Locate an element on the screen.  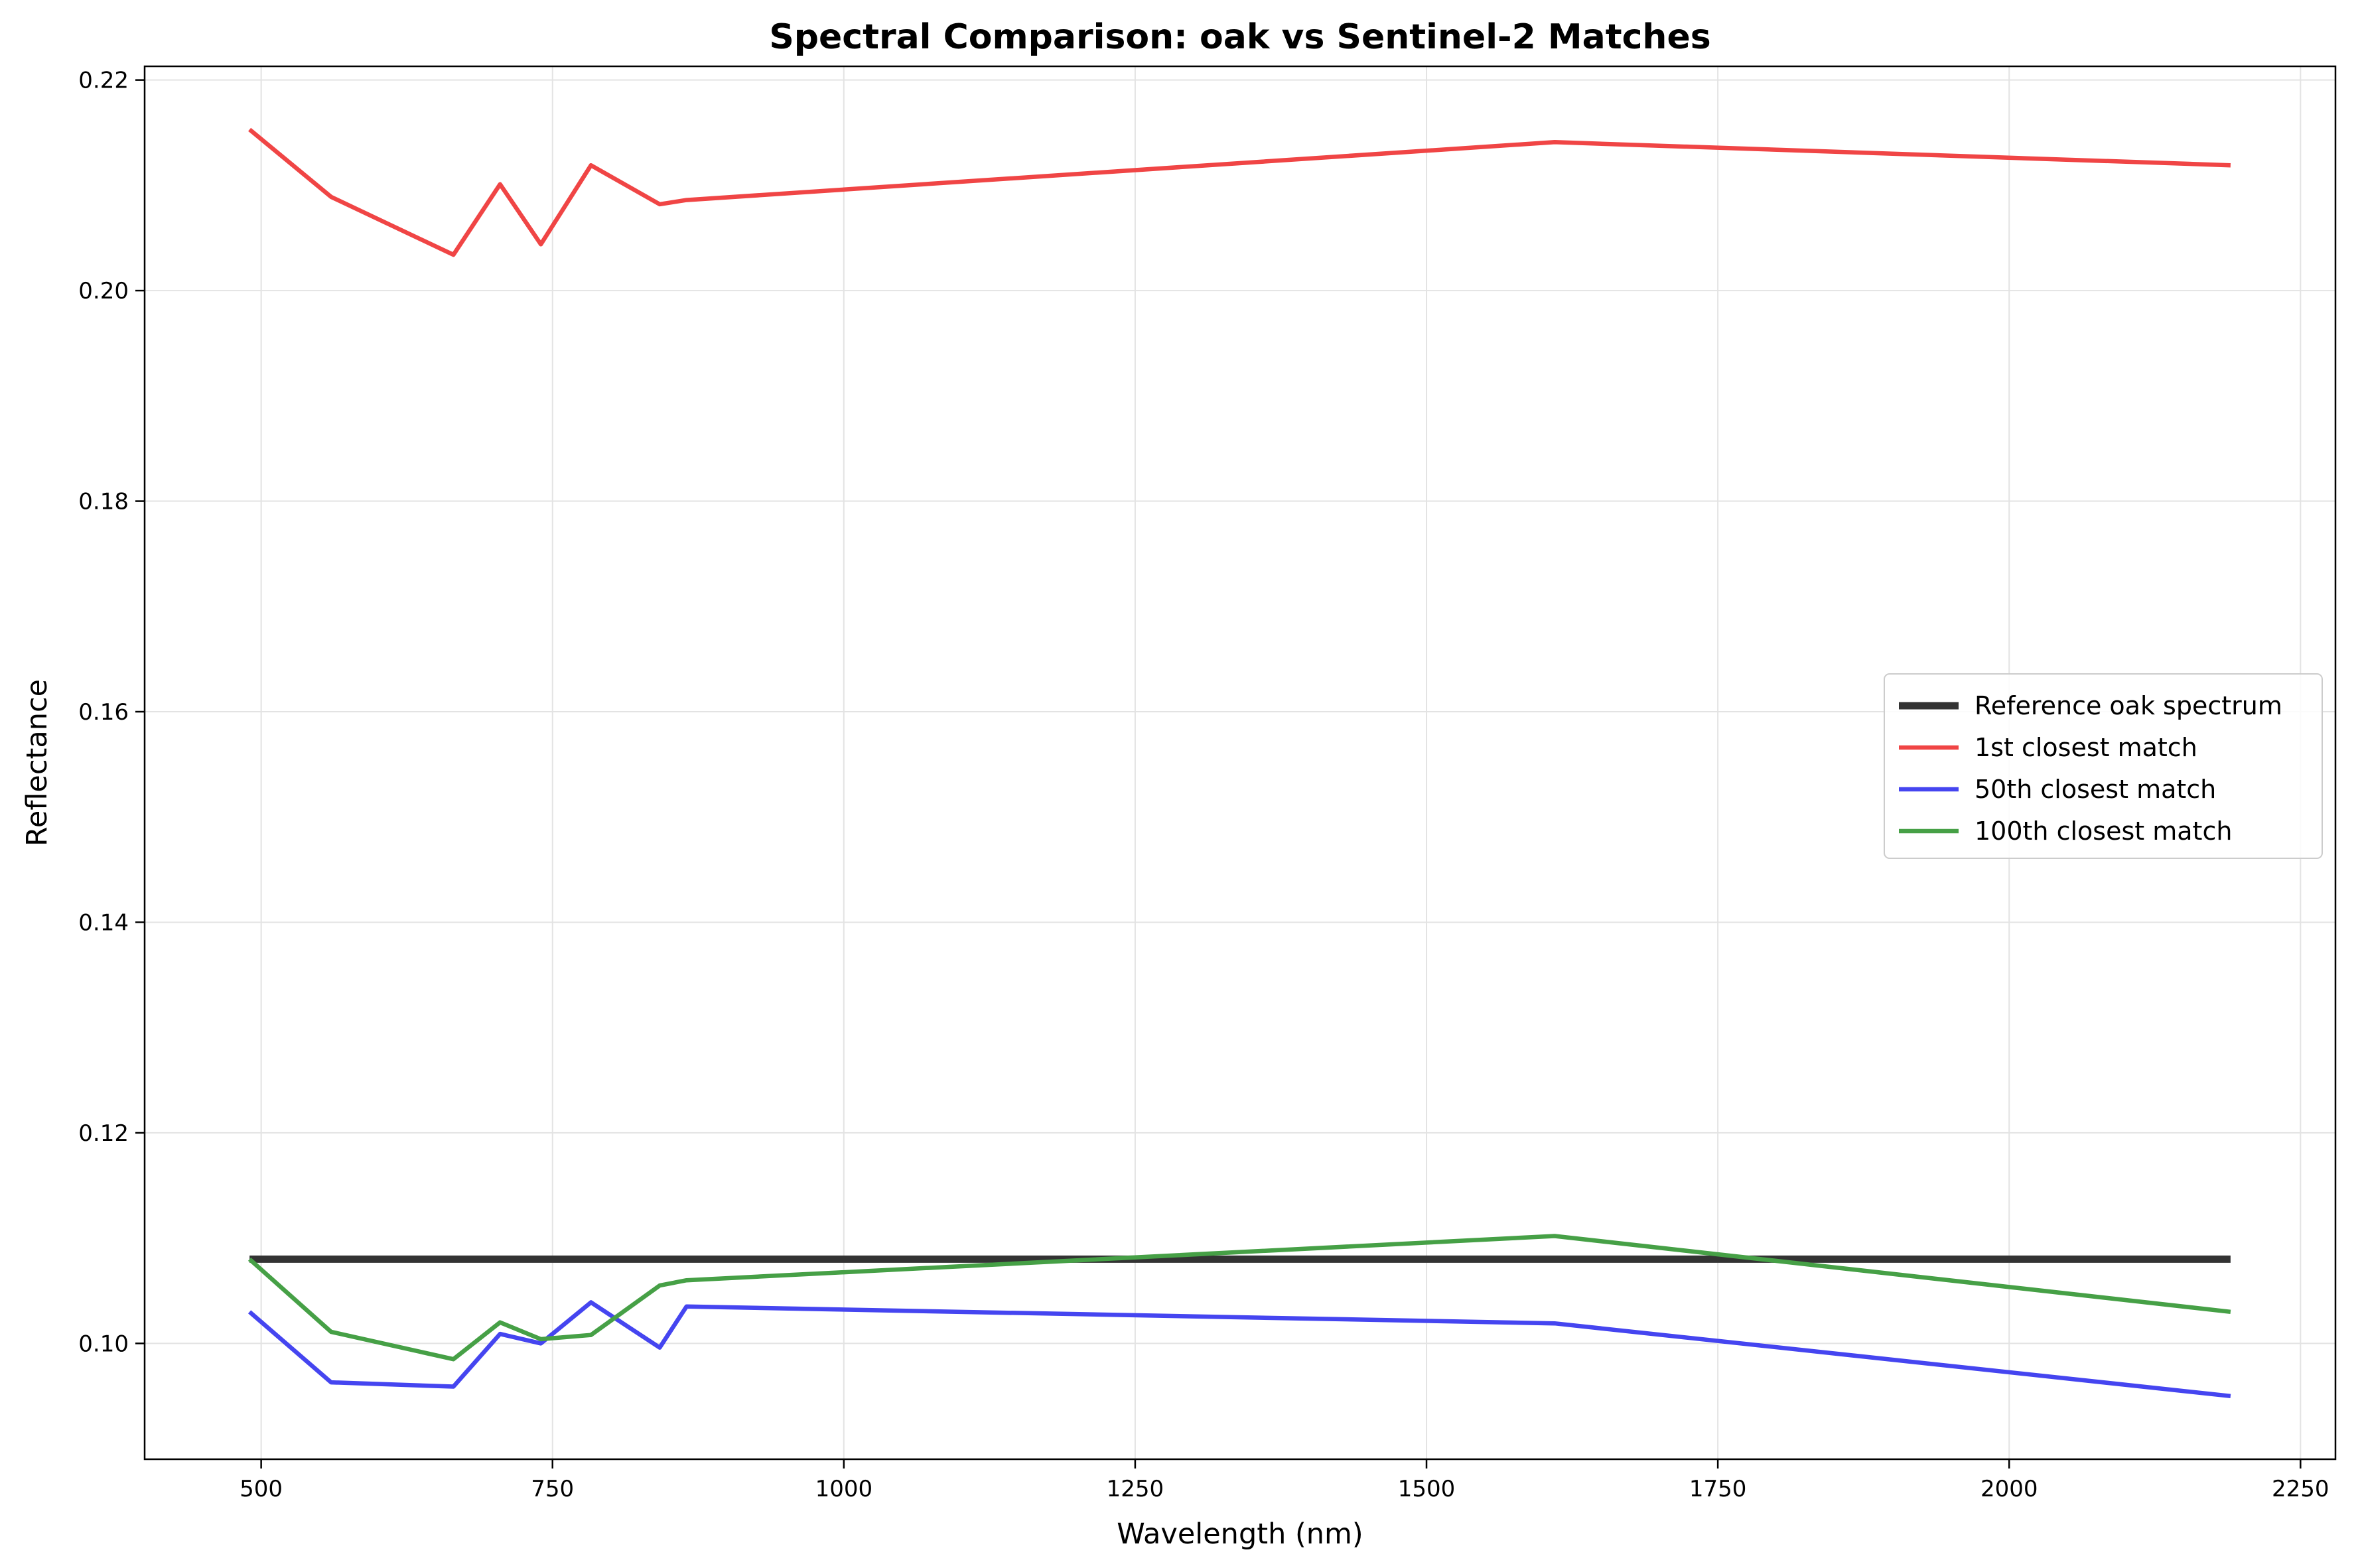
x-tick-label: 1250 is located at coordinates (1135, 1489).